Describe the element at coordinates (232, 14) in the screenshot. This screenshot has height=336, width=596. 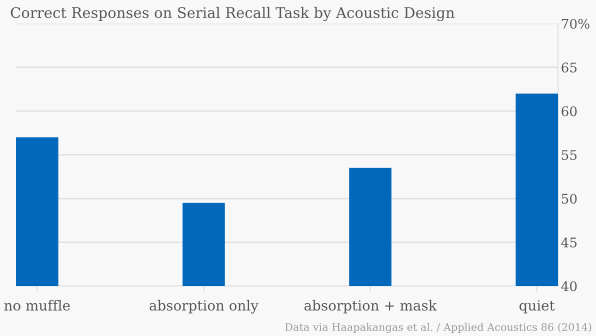
I see `chart-title: Correct Responses on Serial Recall Task by Acoustic Design` at that location.